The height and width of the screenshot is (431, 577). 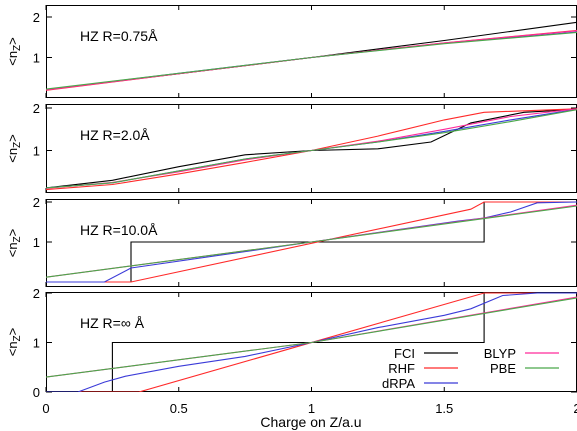 What do you see at coordinates (503, 368) in the screenshot?
I see `legend-label-pbe: PBE` at bounding box center [503, 368].